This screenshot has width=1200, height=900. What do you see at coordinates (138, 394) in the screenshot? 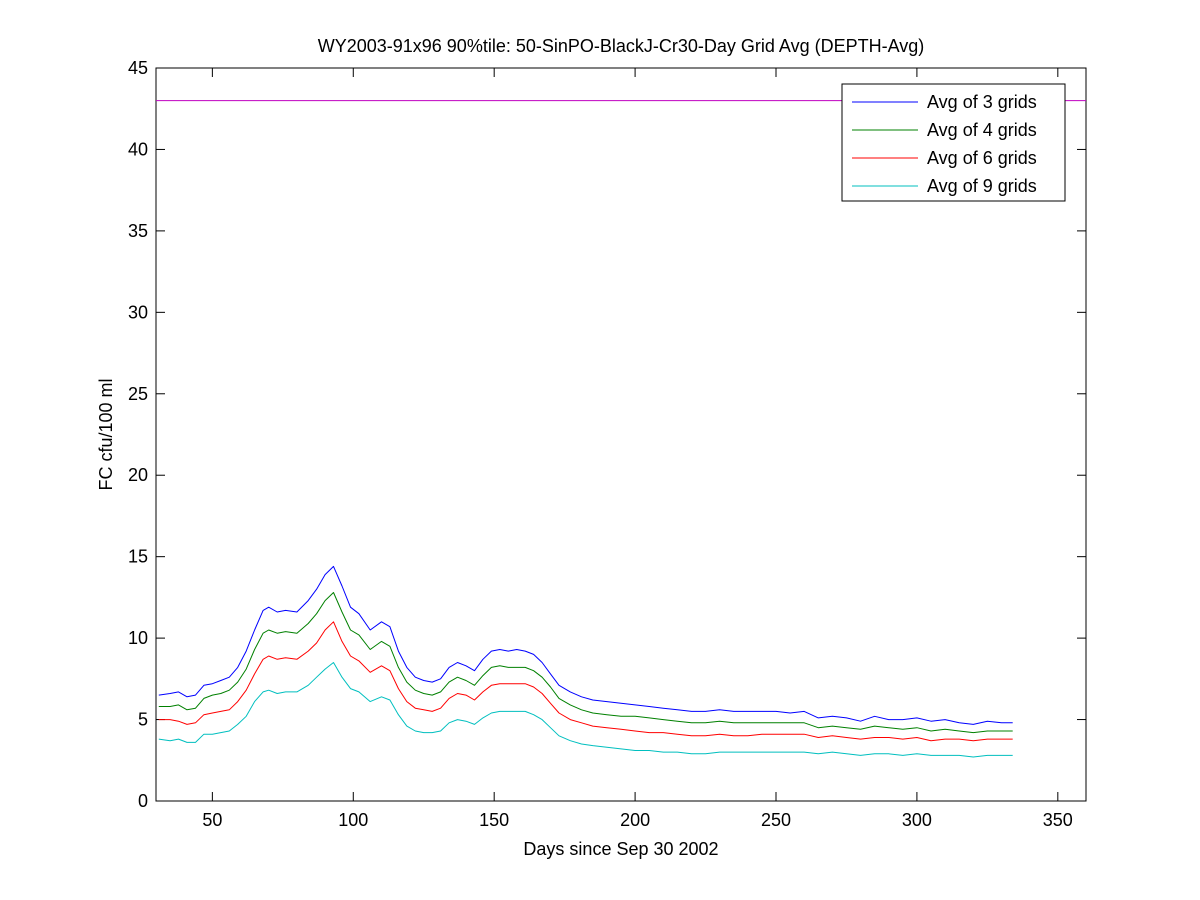
I see `y-tick-label: 25` at bounding box center [138, 394].